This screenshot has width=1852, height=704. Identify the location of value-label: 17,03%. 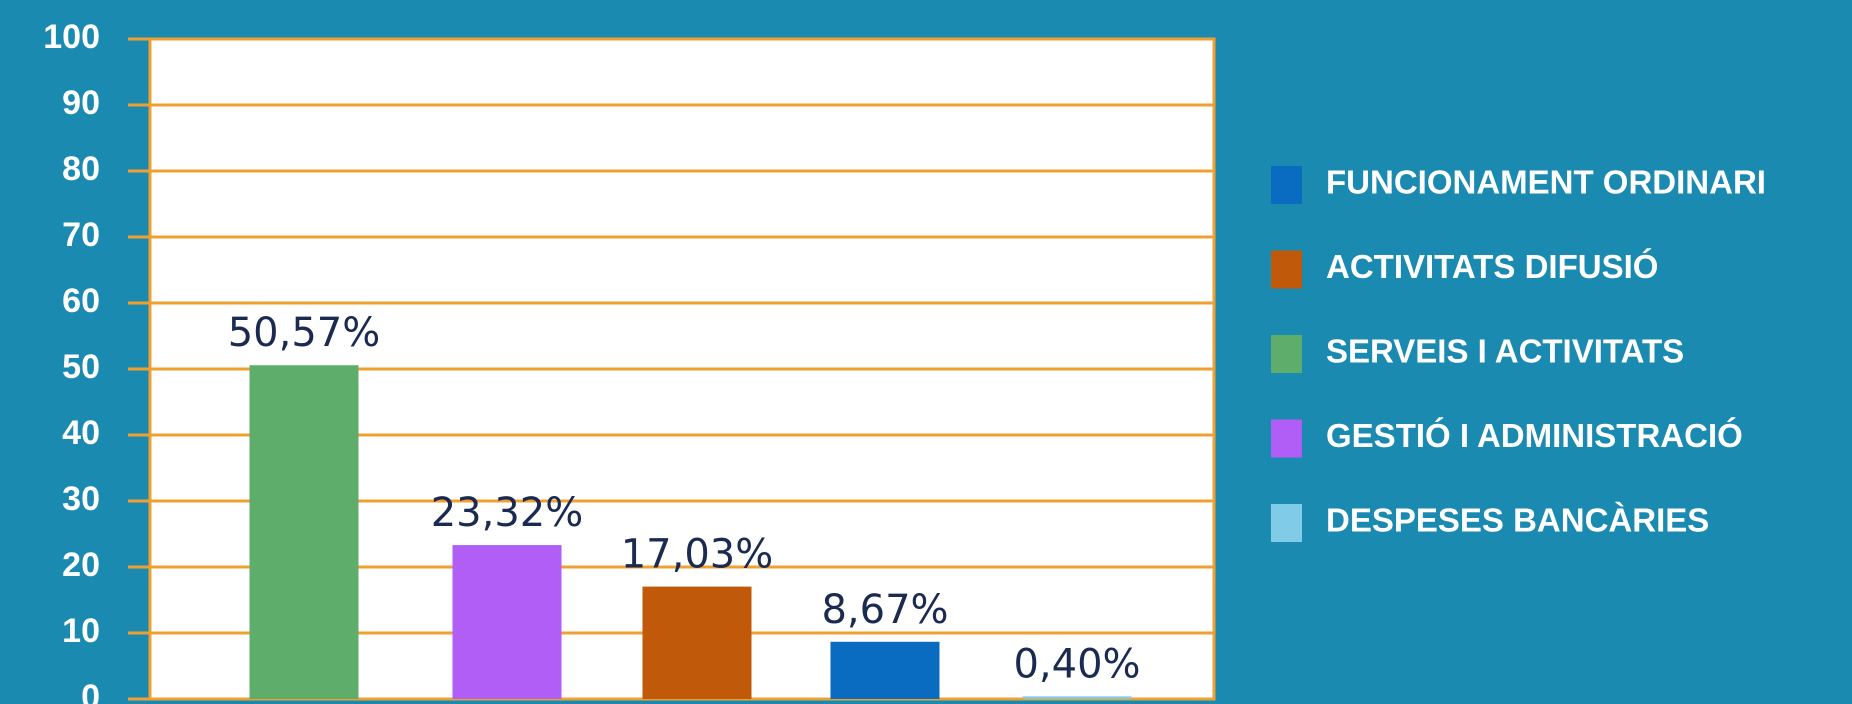
(697, 555).